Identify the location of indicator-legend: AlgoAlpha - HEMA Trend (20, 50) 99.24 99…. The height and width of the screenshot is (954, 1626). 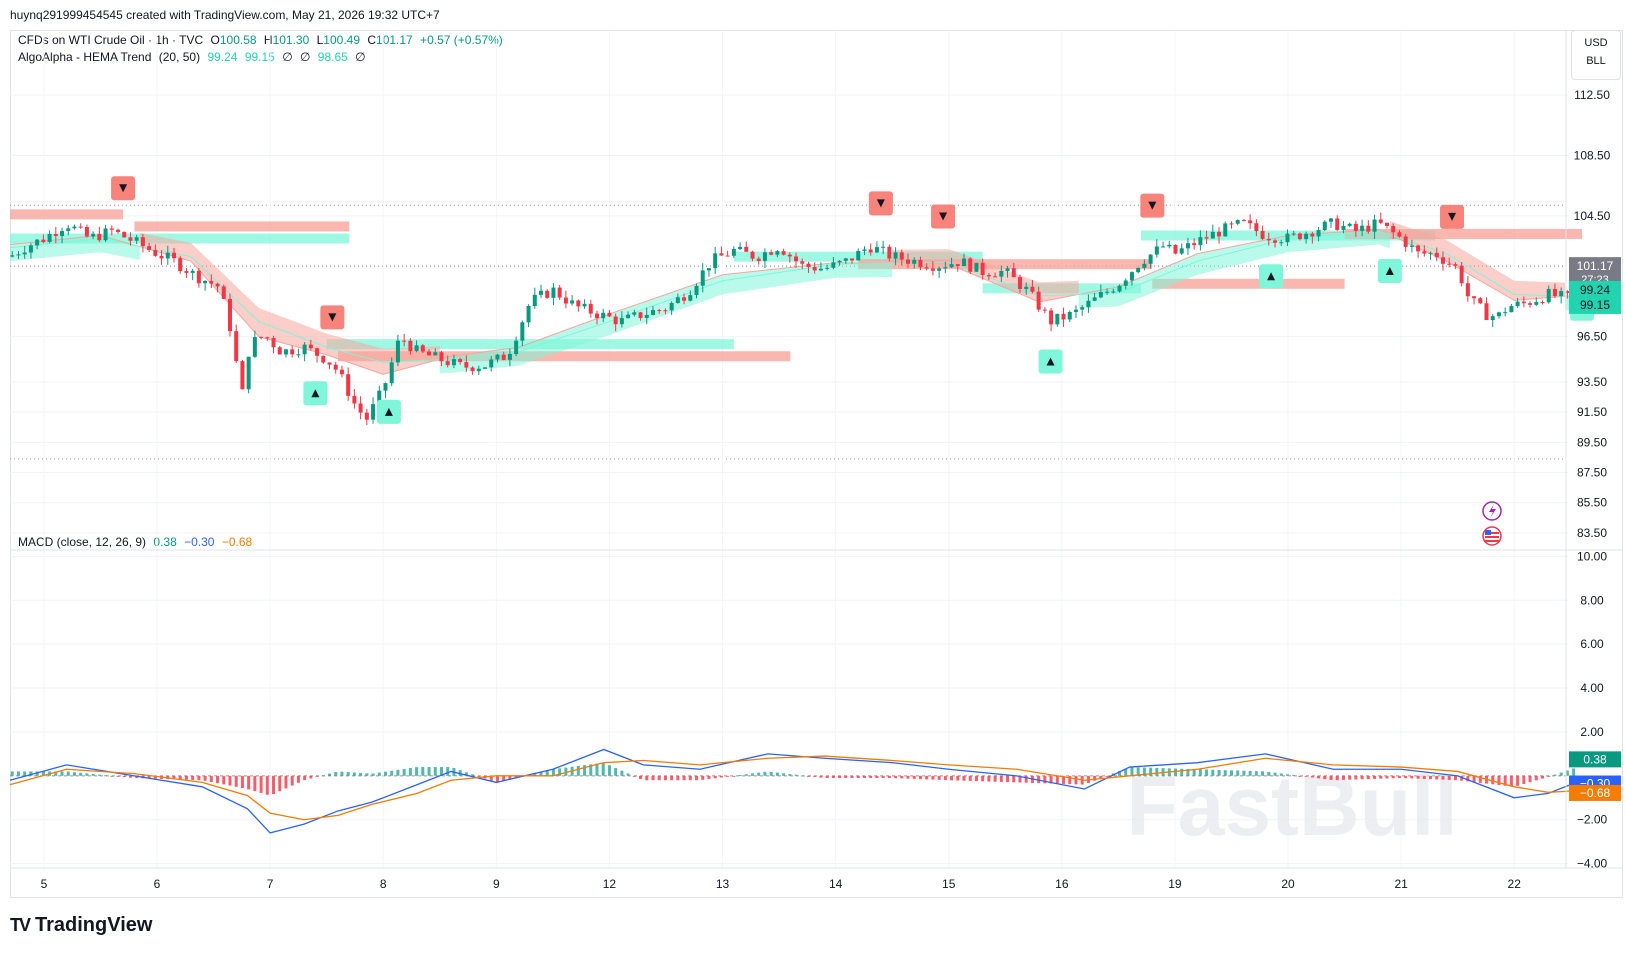
(194, 57).